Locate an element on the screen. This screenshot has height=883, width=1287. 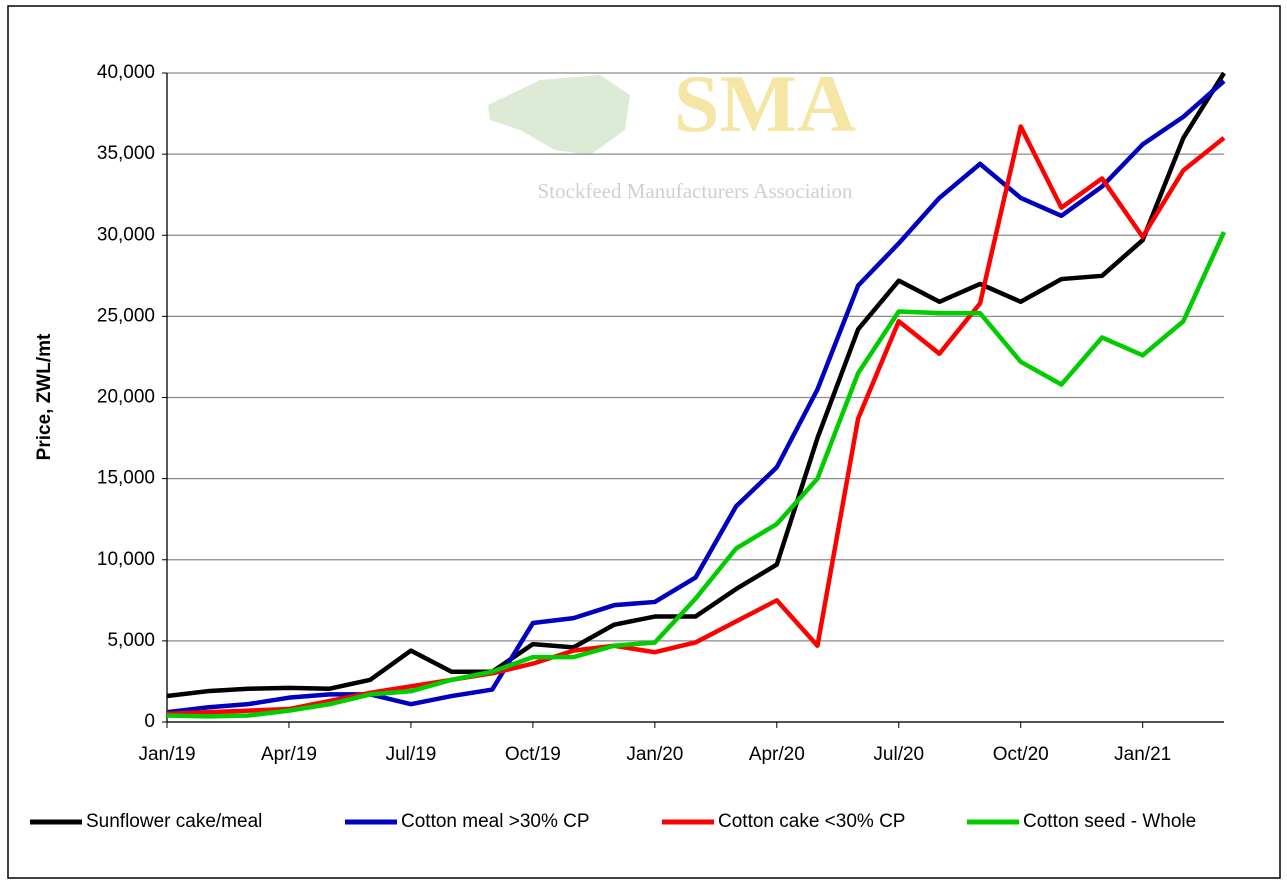
x-tick-label: Oct/19 is located at coordinates (533, 754).